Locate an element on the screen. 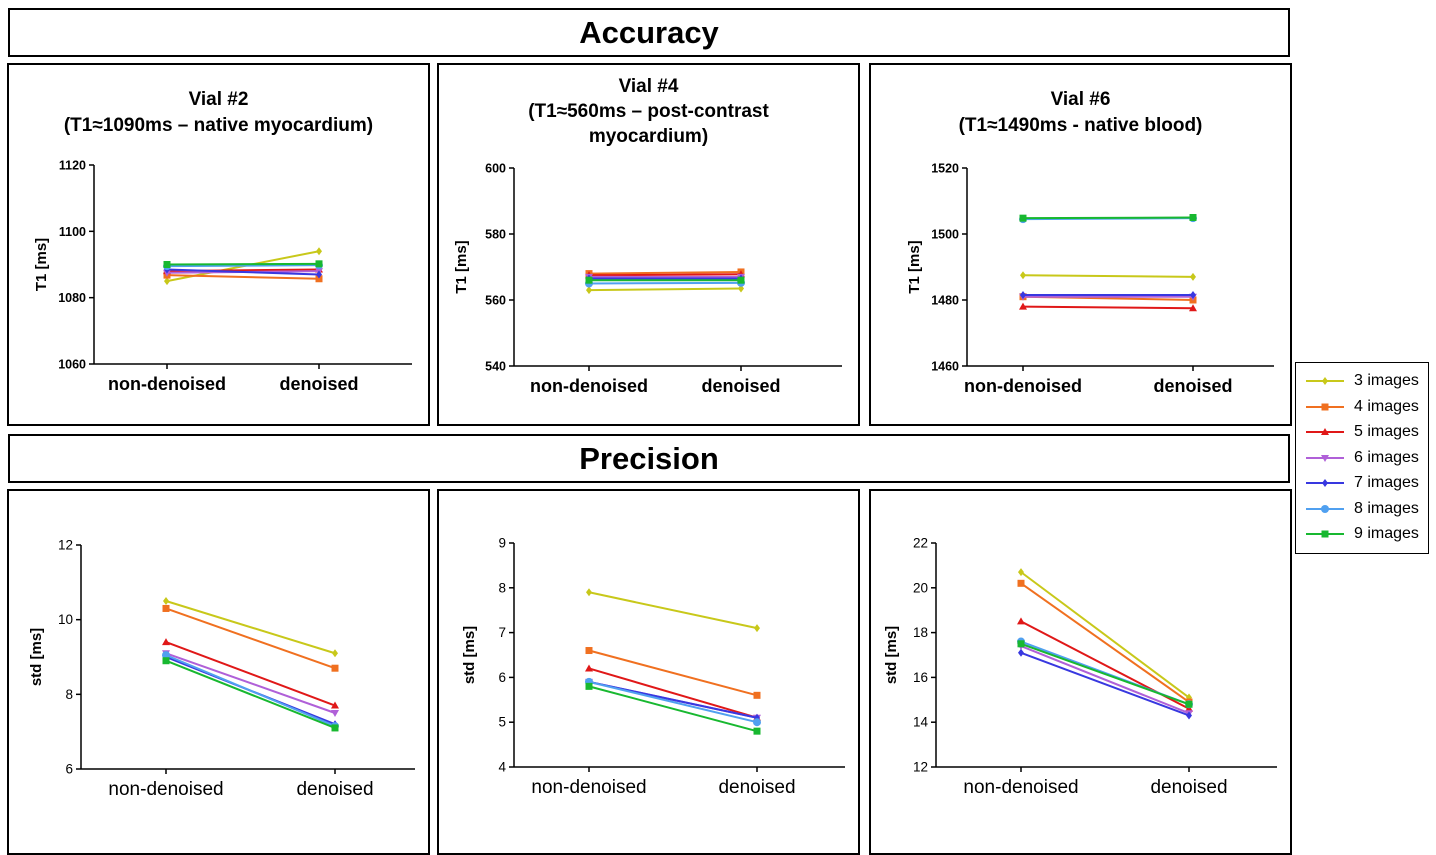 This screenshot has width=1436, height=855. y-tick-label: 8 is located at coordinates (69, 694).